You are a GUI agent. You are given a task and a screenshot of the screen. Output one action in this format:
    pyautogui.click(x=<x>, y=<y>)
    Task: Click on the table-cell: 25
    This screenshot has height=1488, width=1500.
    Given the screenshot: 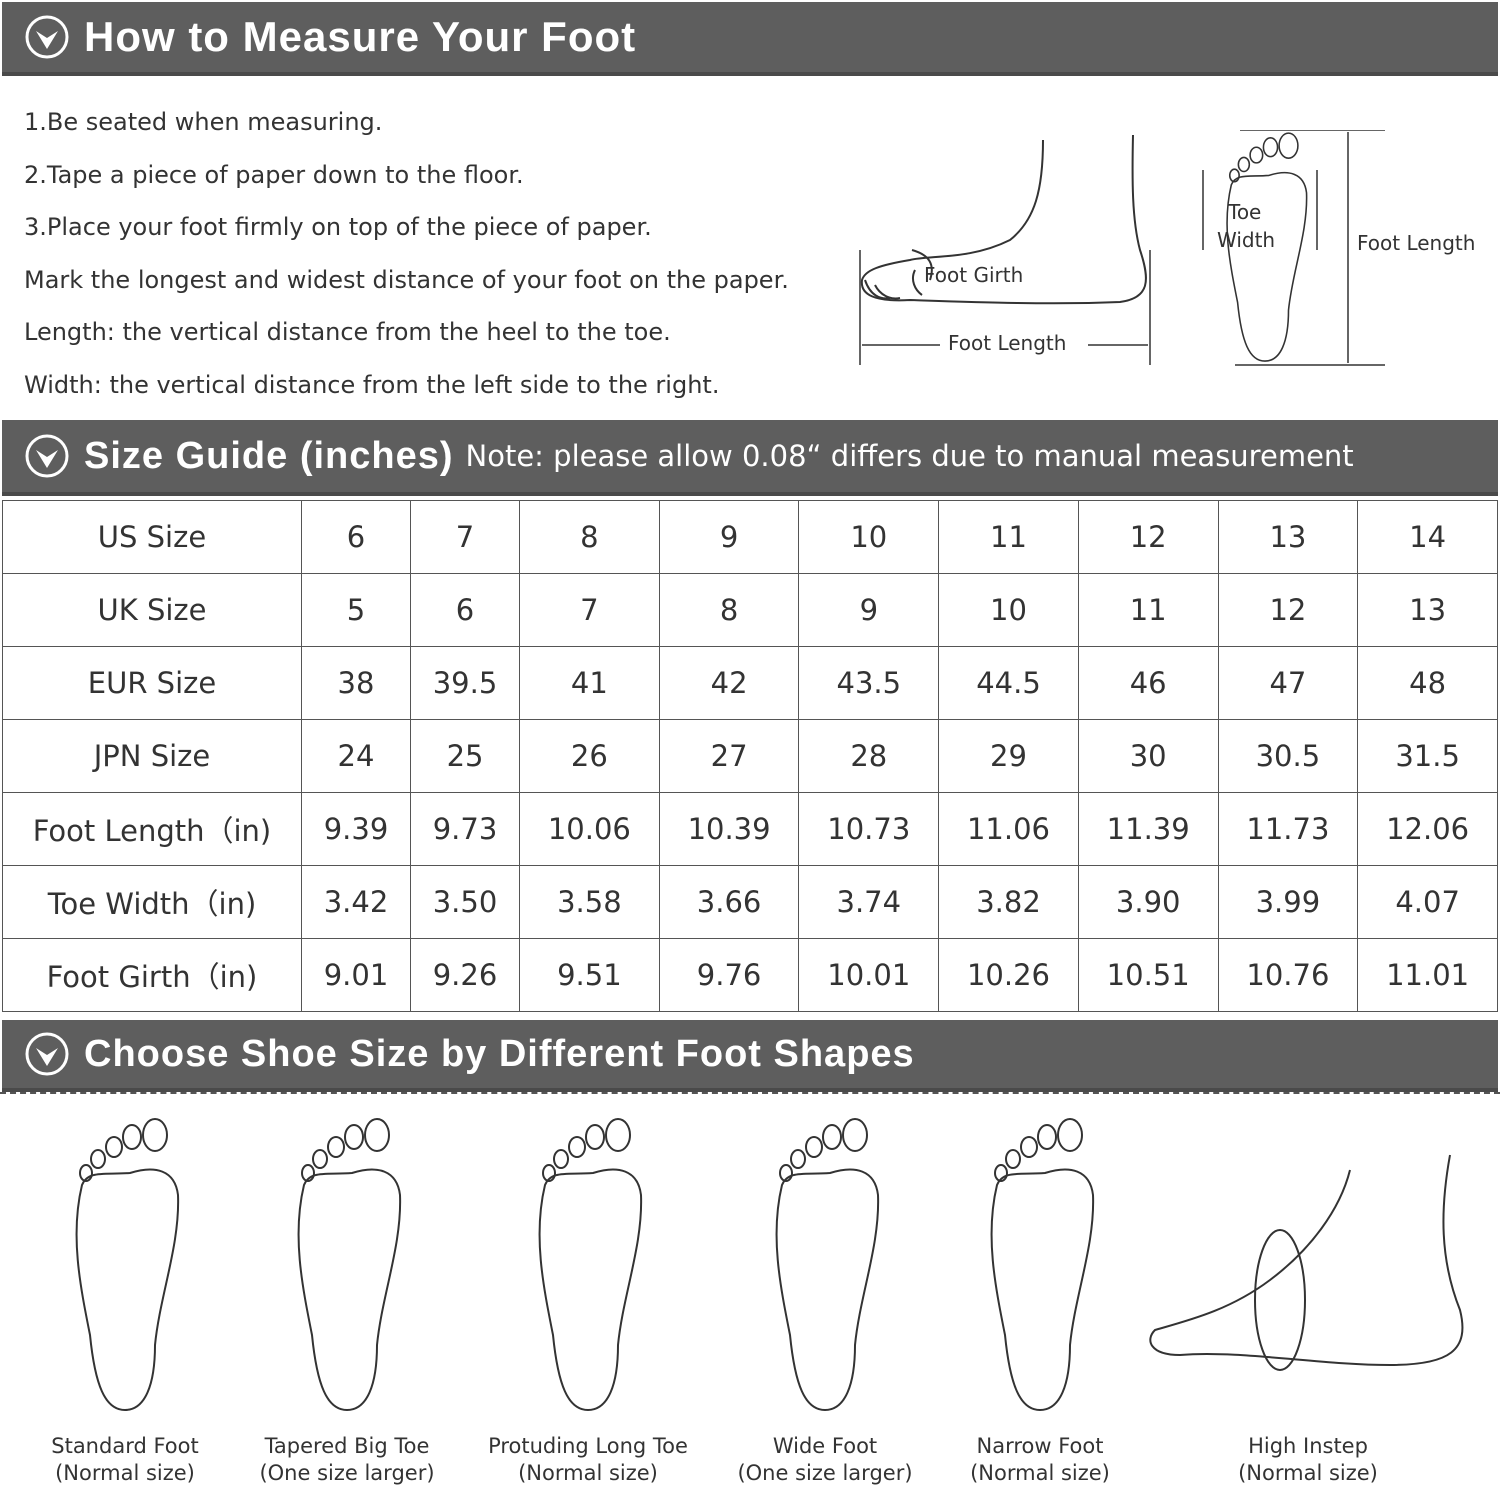 What is the action you would take?
    pyautogui.click(x=465, y=756)
    